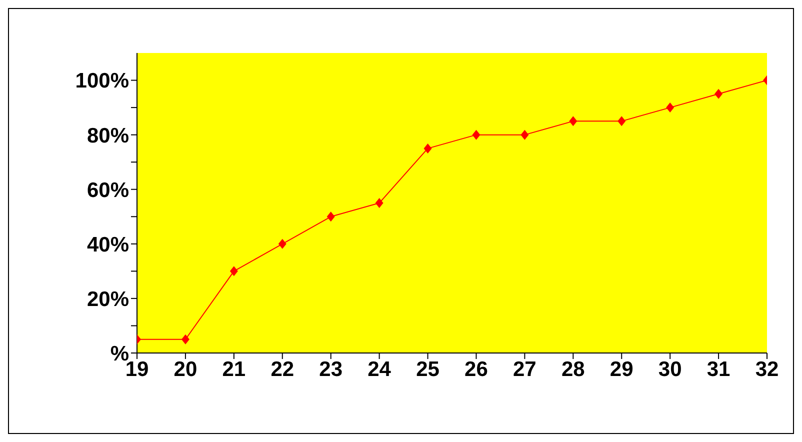  I want to click on x-tick-label: 24, so click(380, 369).